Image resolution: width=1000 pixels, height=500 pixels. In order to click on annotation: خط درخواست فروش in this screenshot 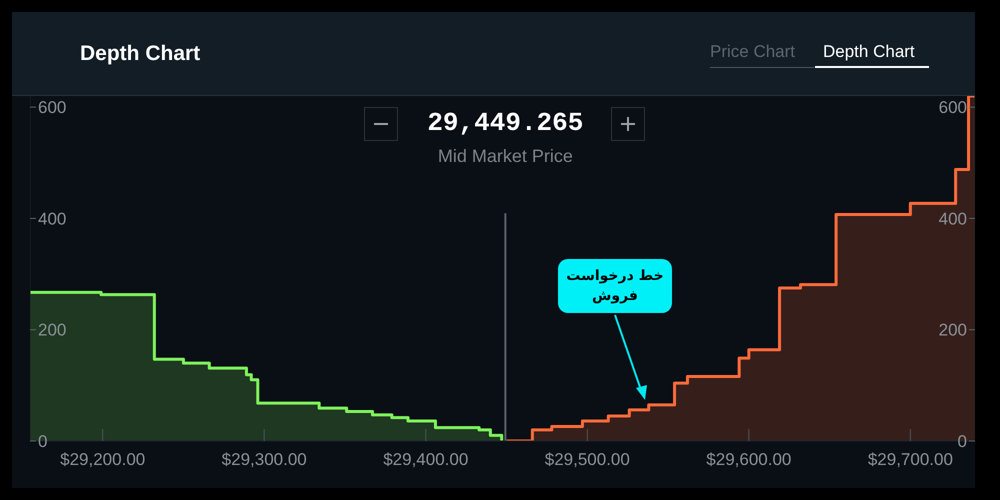, I will do `click(615, 286)`.